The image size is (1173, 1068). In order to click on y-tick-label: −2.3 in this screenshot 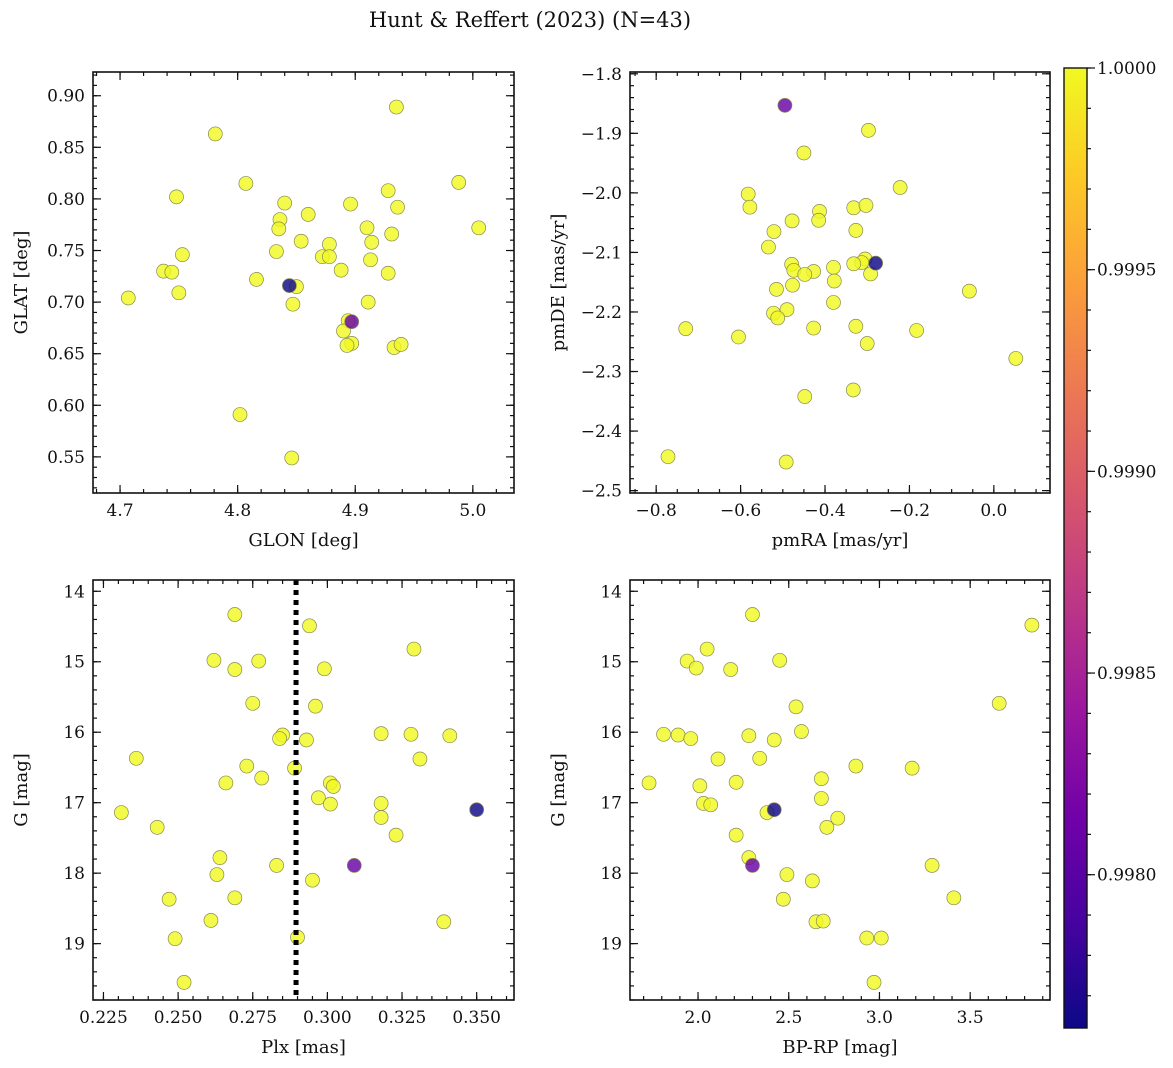, I will do `click(601, 373)`.